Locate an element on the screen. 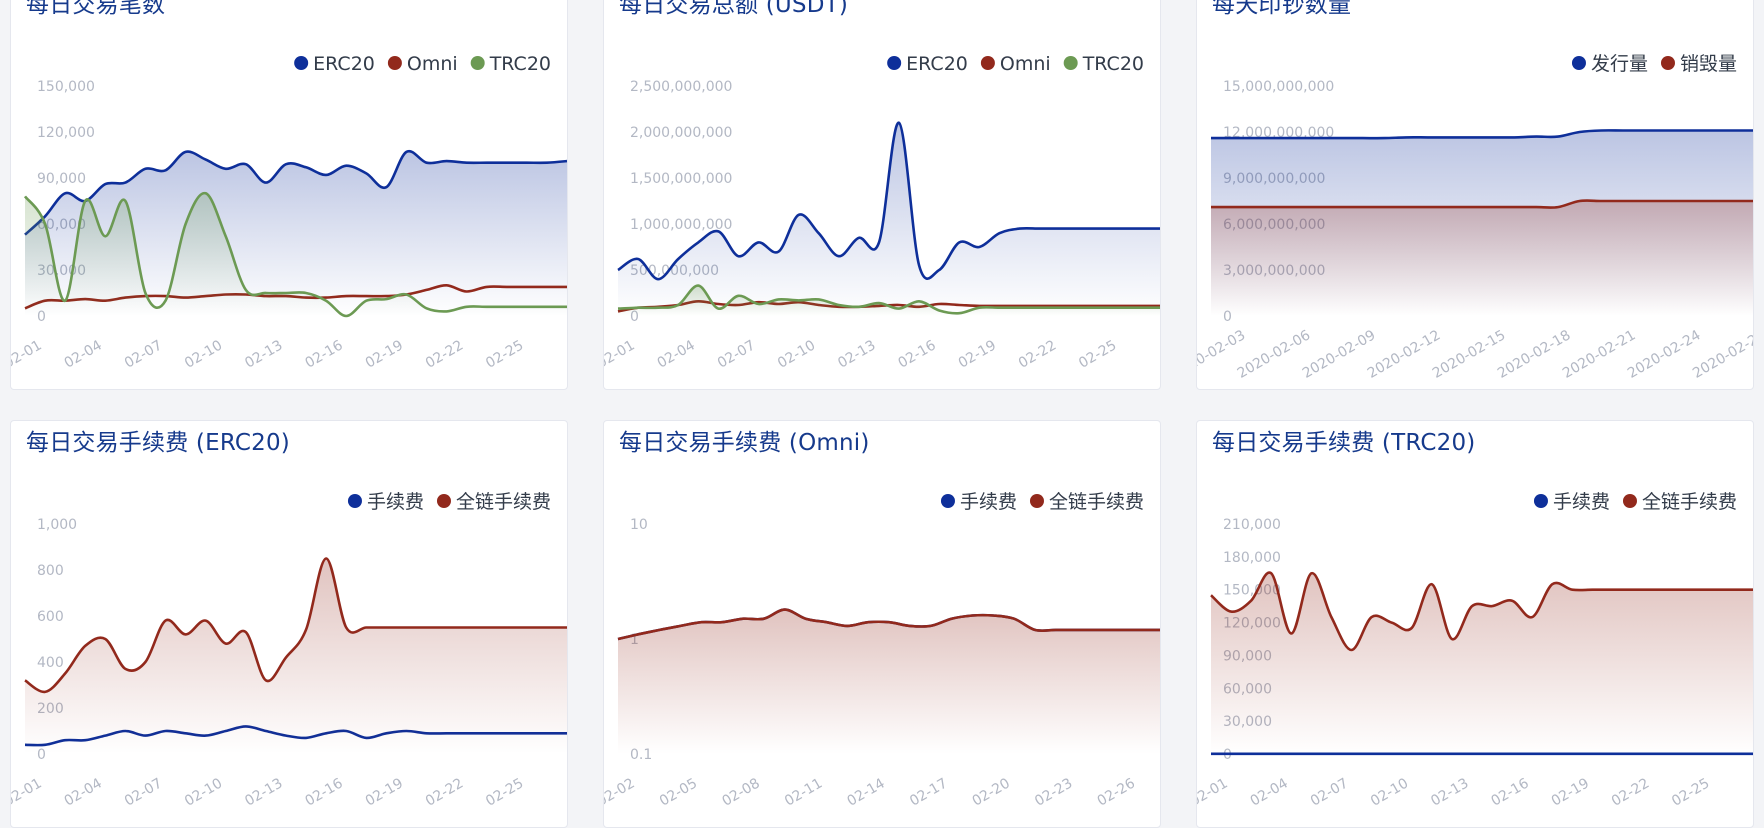 Image resolution: width=1764 pixels, height=828 pixels. y-tick-label: 400 is located at coordinates (50, 663).